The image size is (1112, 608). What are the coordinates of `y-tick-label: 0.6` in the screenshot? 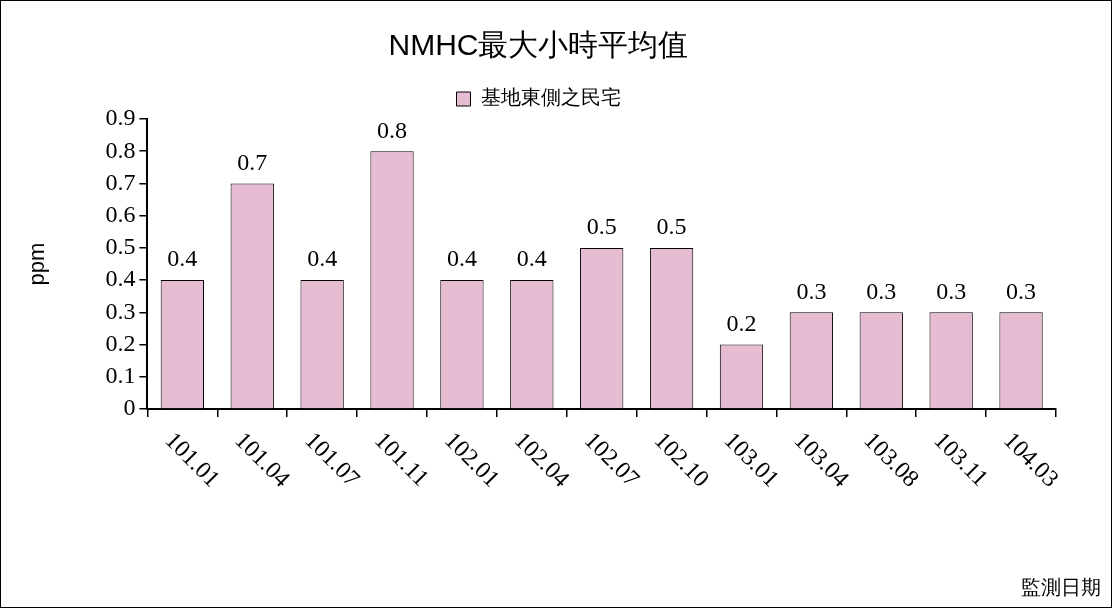 It's located at (120, 213).